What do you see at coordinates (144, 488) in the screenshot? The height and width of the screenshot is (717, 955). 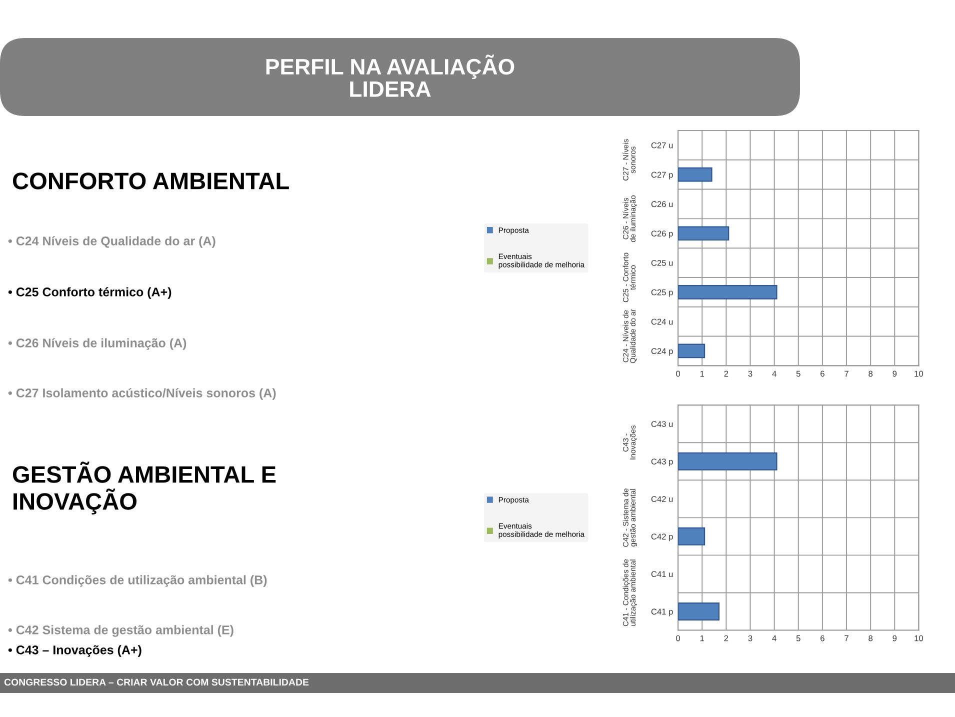 I see `text: GESTÃO AMBIENTAL E INOVAÇÃO` at bounding box center [144, 488].